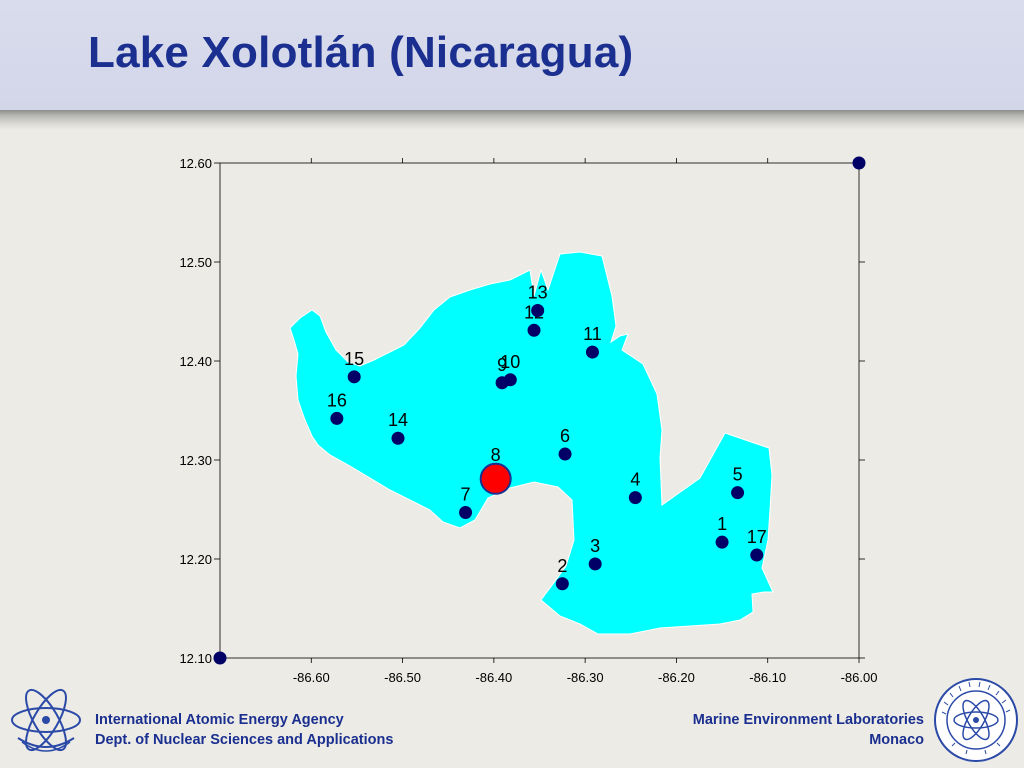 The width and height of the screenshot is (1024, 768). What do you see at coordinates (195, 559) in the screenshot?
I see `y-tick-label: 12.20` at bounding box center [195, 559].